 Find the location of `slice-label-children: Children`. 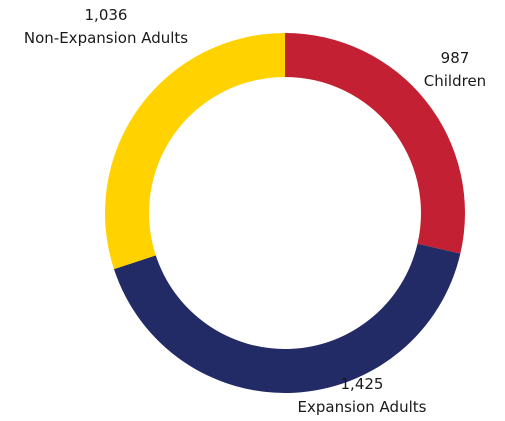

slice-label-children: Children is located at coordinates (455, 81).